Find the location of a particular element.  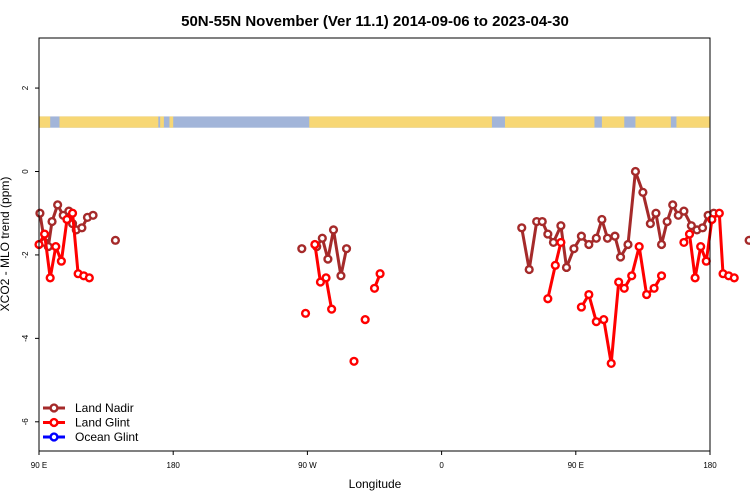

y-tick-label: 2 is located at coordinates (25, 87).